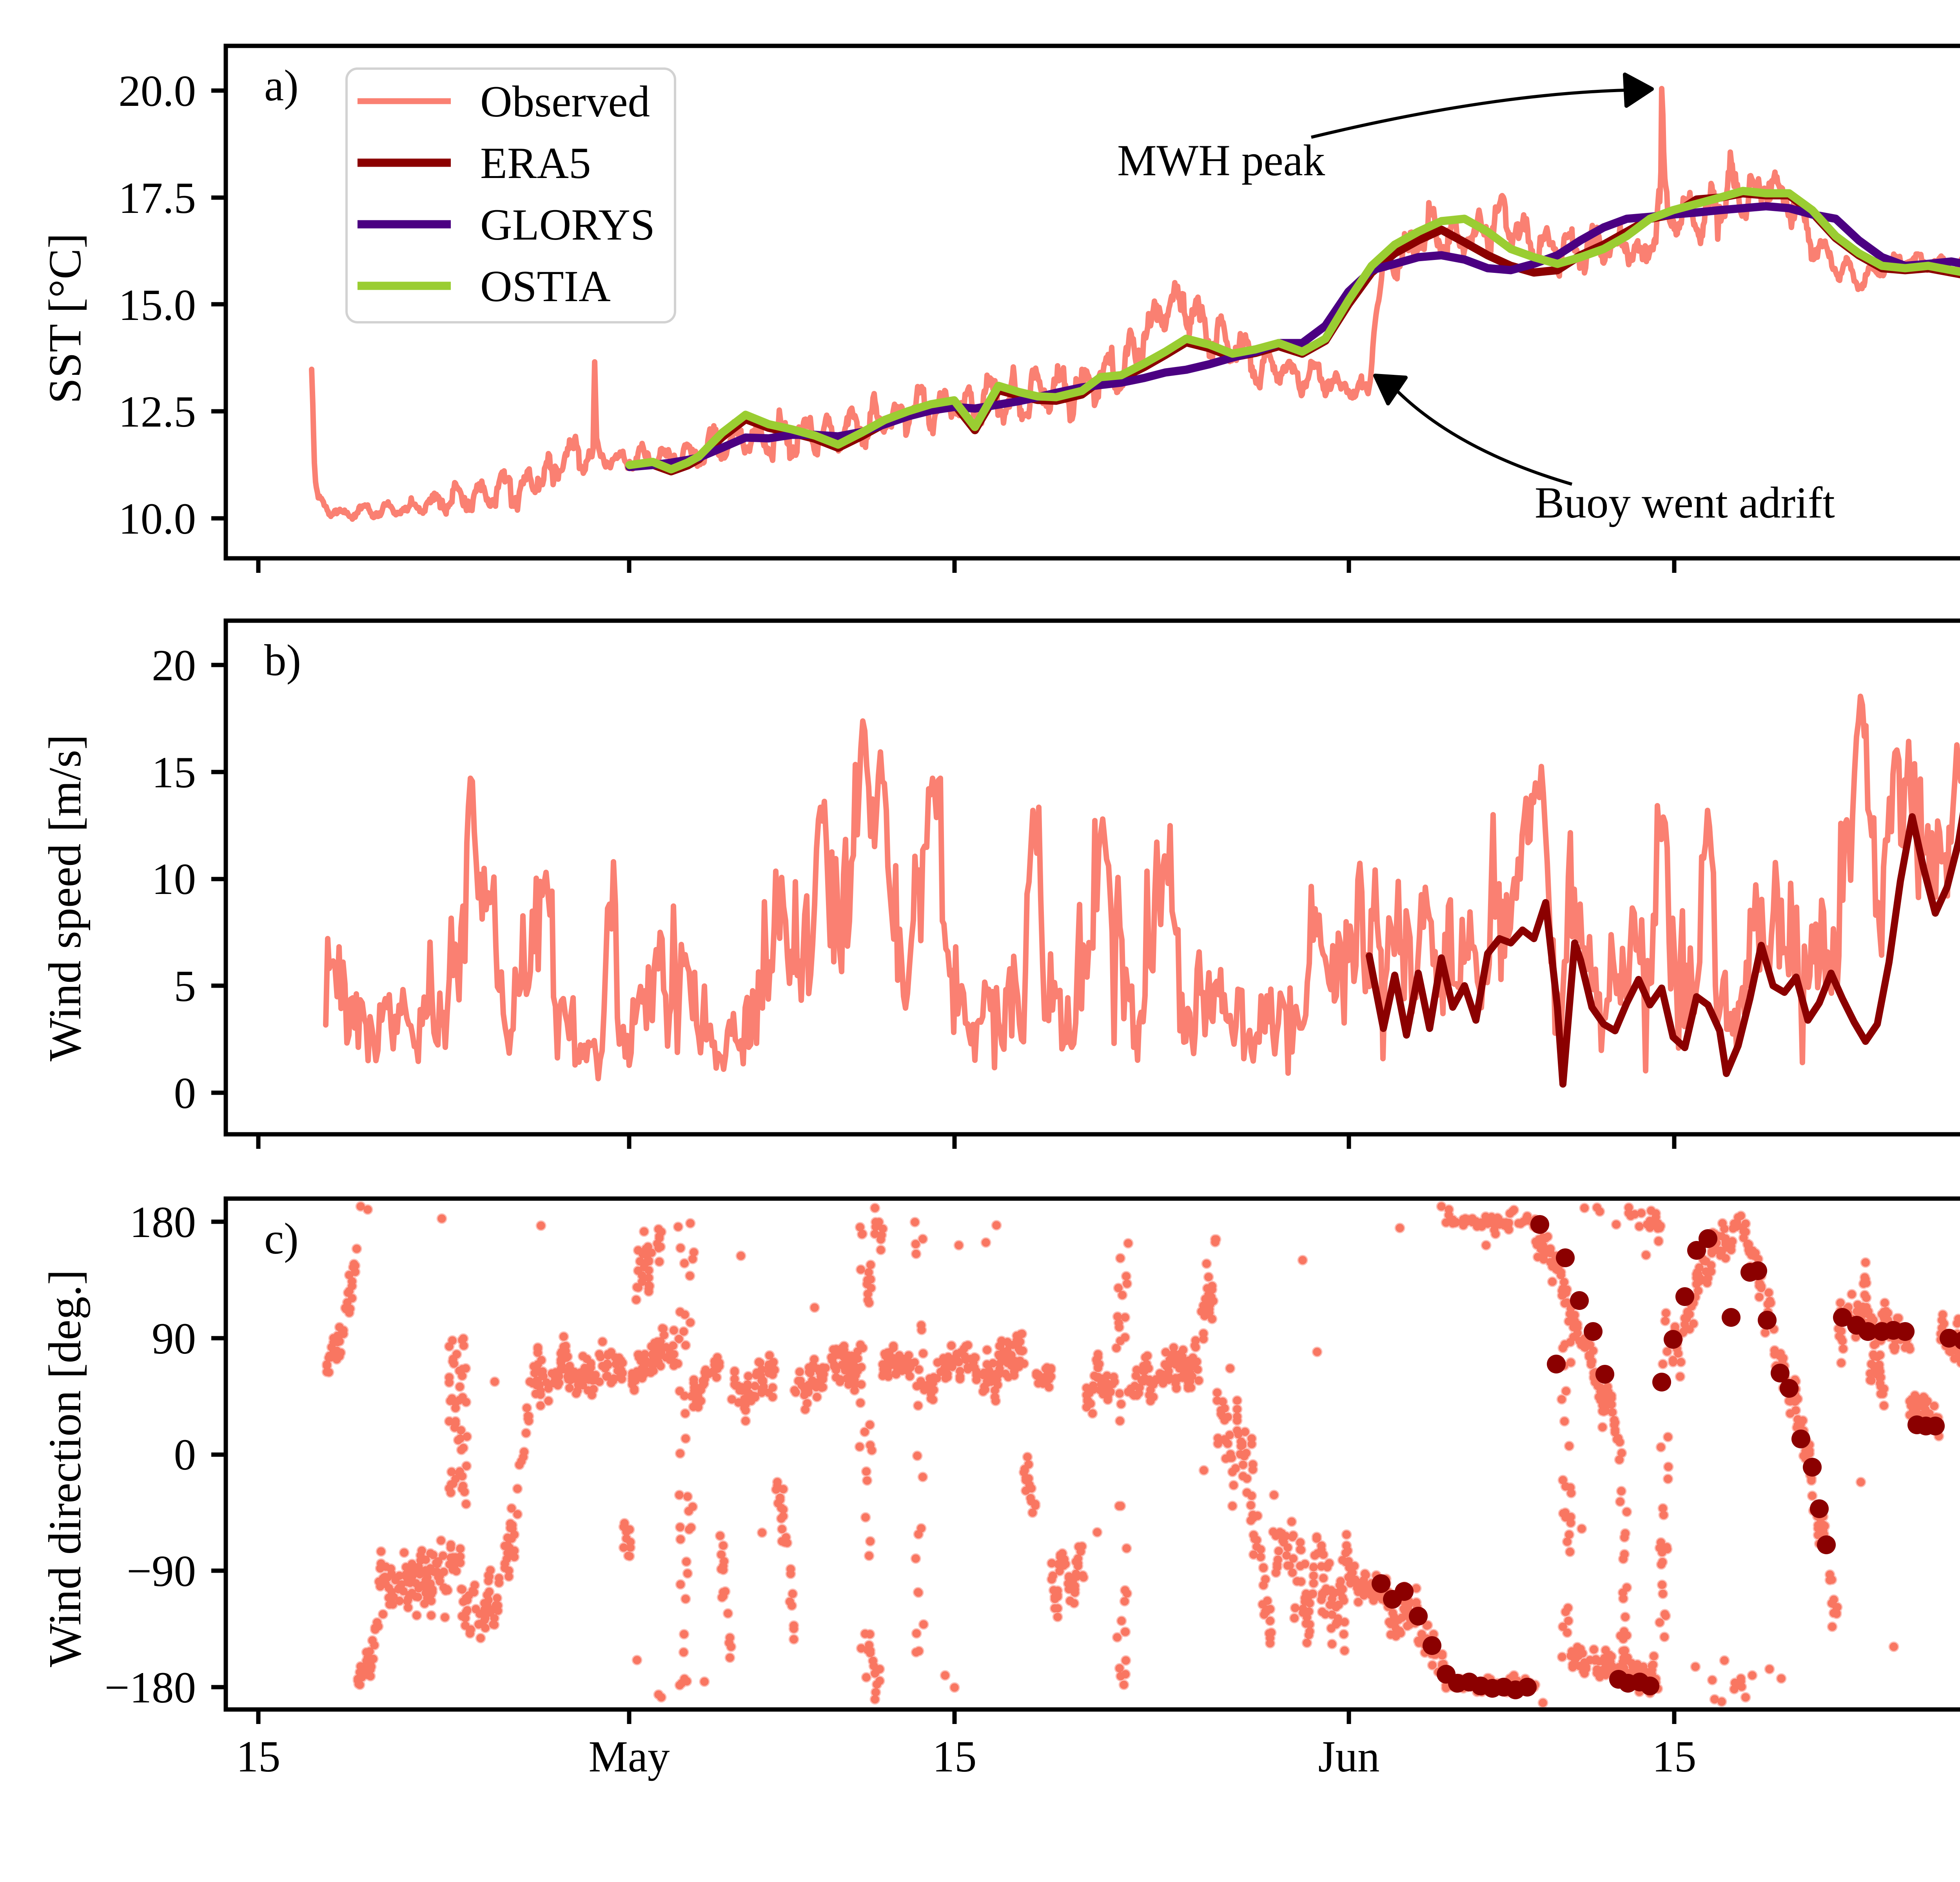  I want to click on svg-text: 20.0, so click(157, 91).